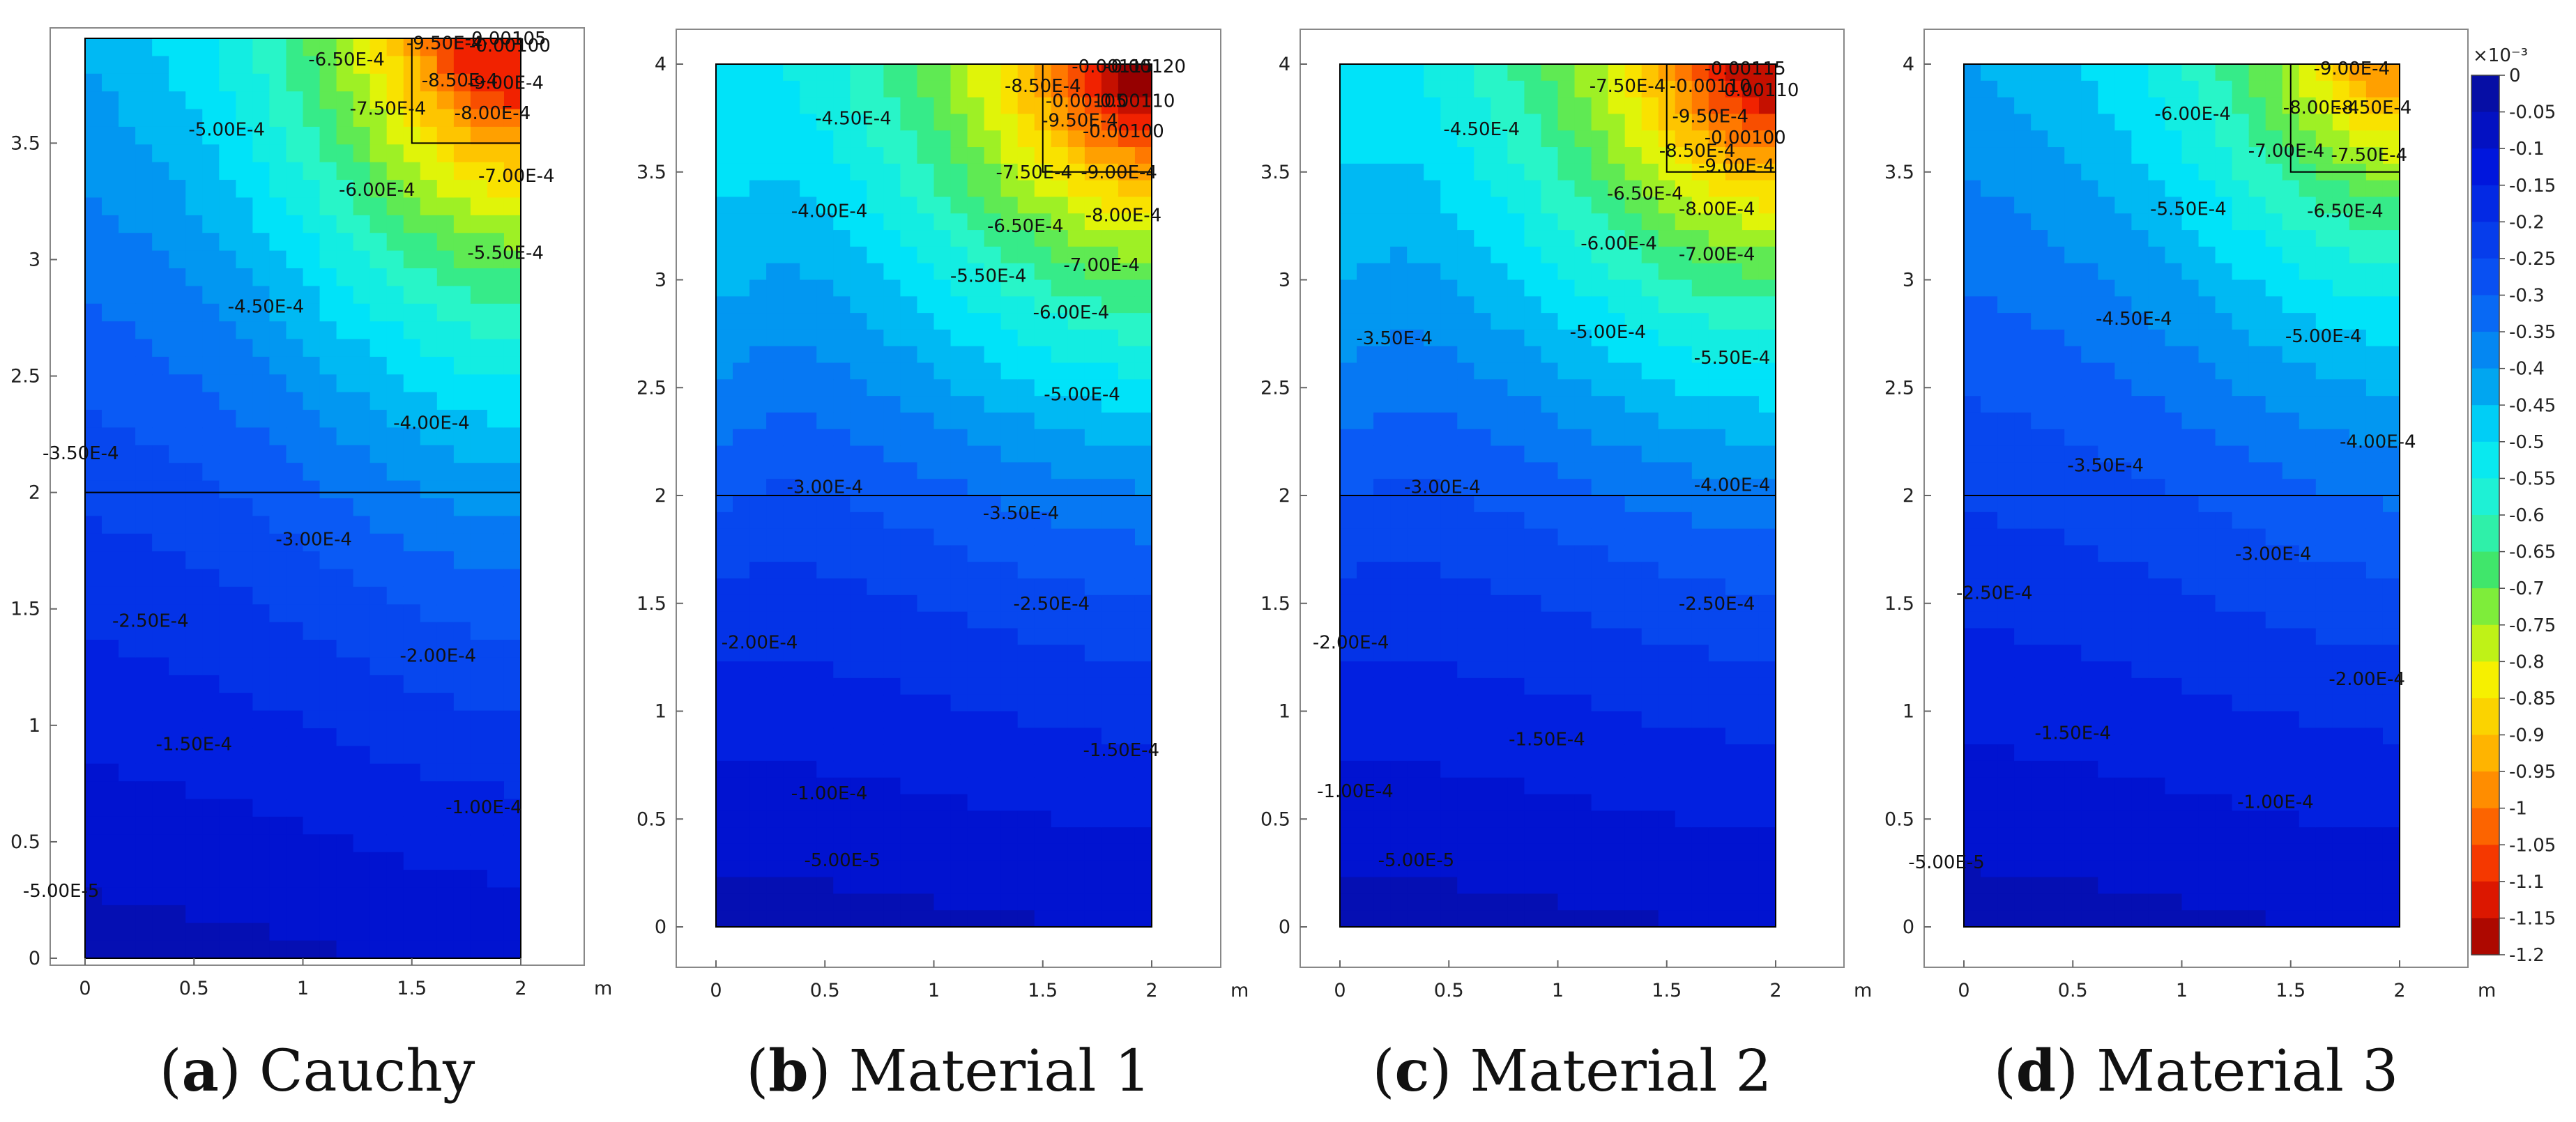  What do you see at coordinates (1124, 216) in the screenshot?
I see `contour-label: -8.00E-4` at bounding box center [1124, 216].